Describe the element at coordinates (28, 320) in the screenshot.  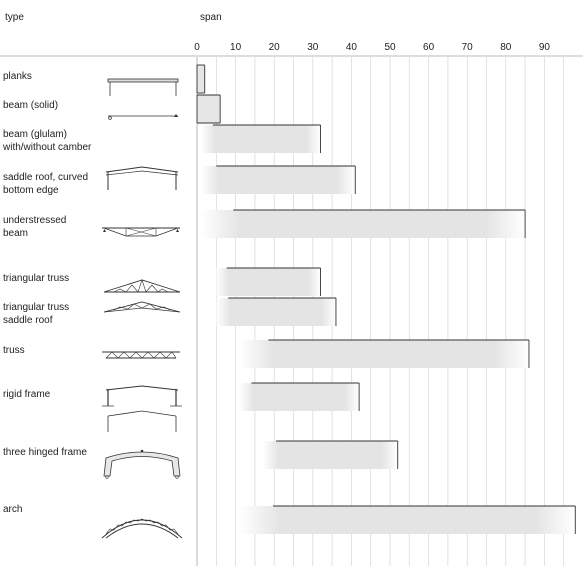
I see `type-label-line: saddle roof` at that location.